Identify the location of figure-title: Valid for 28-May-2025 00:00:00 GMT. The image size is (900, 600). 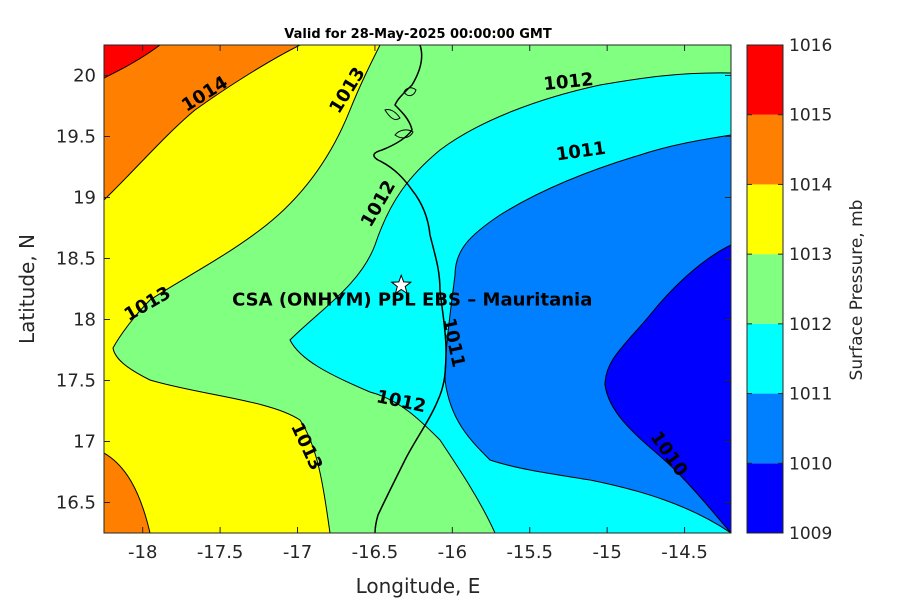
(418, 34).